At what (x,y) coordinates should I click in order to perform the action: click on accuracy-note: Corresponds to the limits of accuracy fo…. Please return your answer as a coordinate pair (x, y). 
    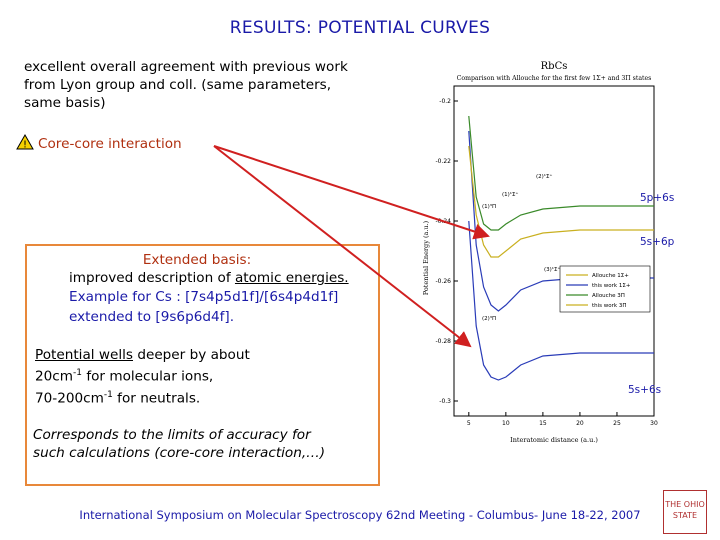
    Looking at the image, I should click on (203, 444).